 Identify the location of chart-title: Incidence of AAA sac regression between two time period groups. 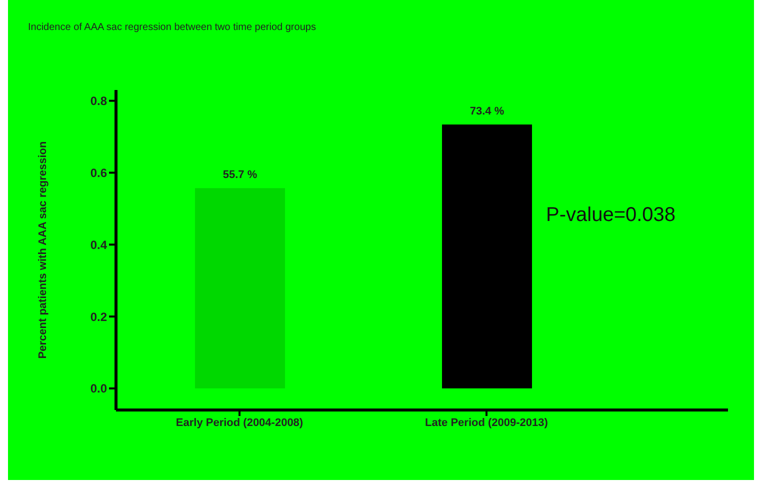
(172, 27).